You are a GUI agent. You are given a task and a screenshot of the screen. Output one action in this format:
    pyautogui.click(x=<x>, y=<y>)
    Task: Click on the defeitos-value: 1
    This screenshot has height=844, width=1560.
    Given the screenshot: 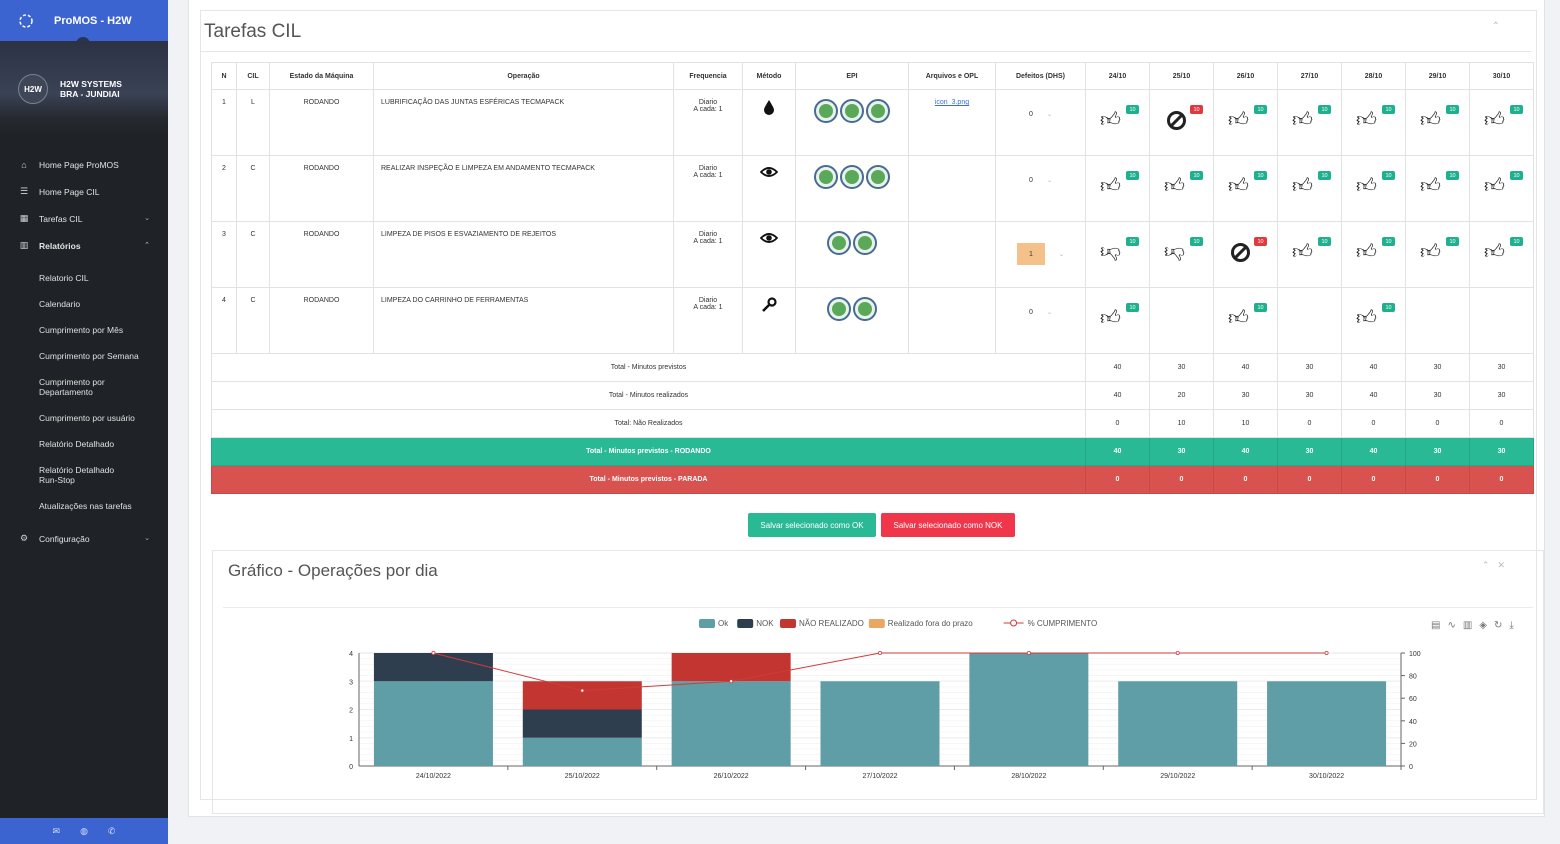 What is the action you would take?
    pyautogui.click(x=1030, y=254)
    